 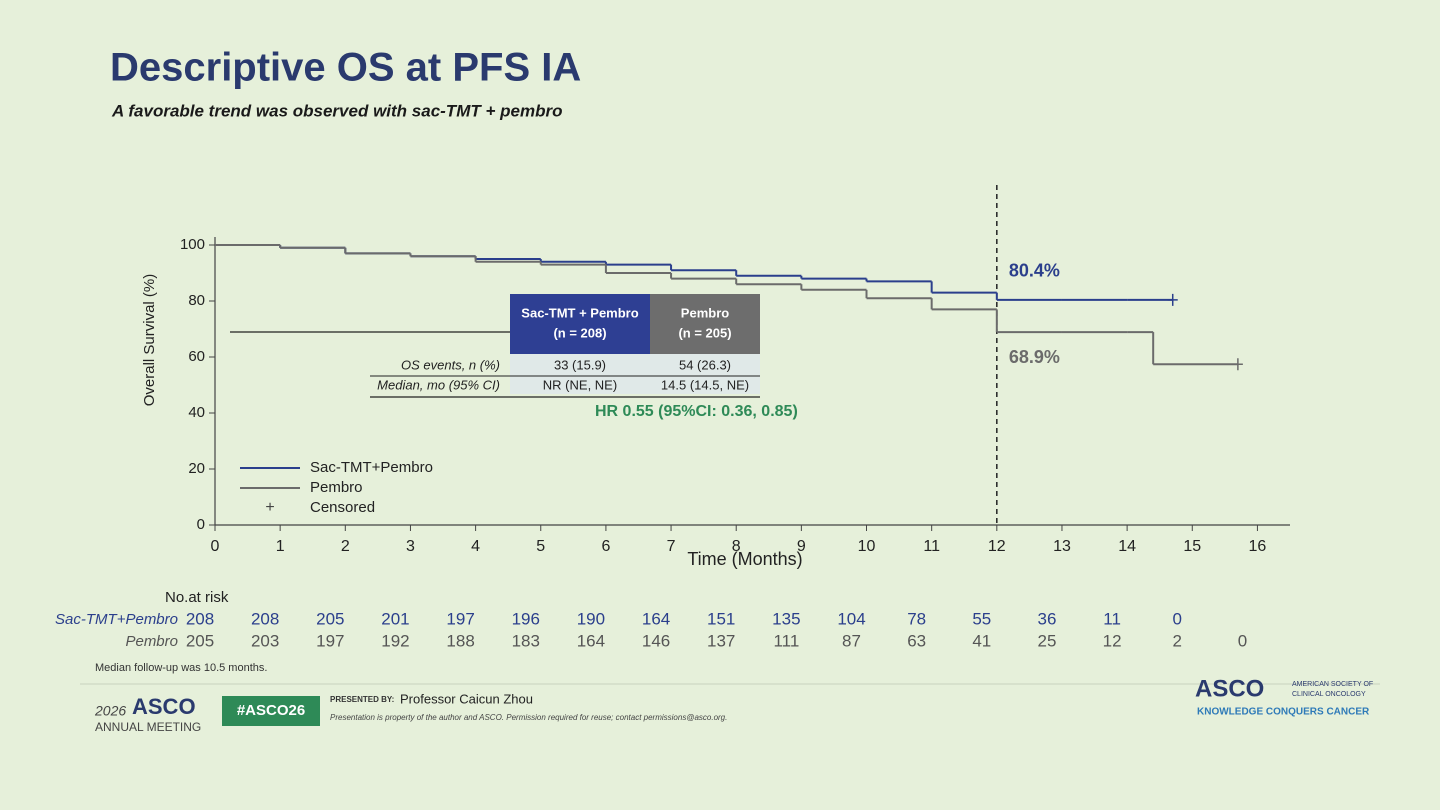 I want to click on x-axis-label: Time (Months), so click(x=744, y=559).